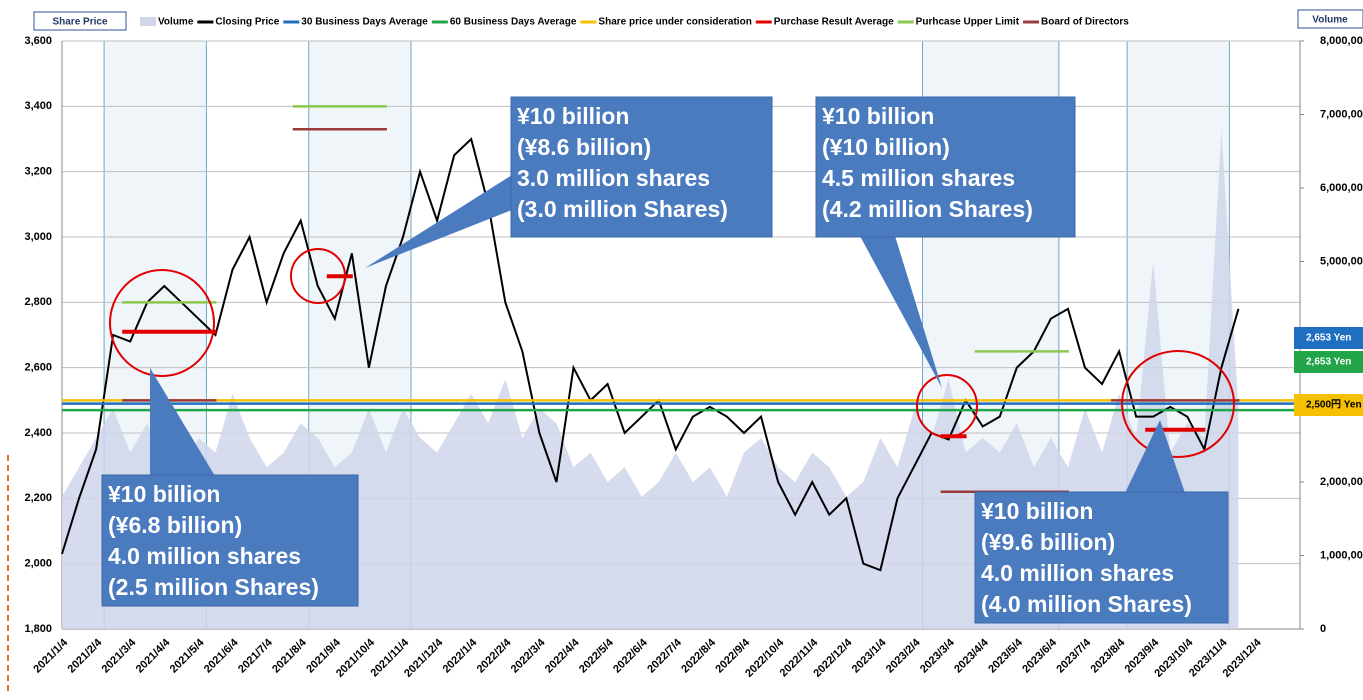 Image resolution: width=1363 pixels, height=700 pixels. I want to click on callout-text: (¥10 billion), so click(886, 147).